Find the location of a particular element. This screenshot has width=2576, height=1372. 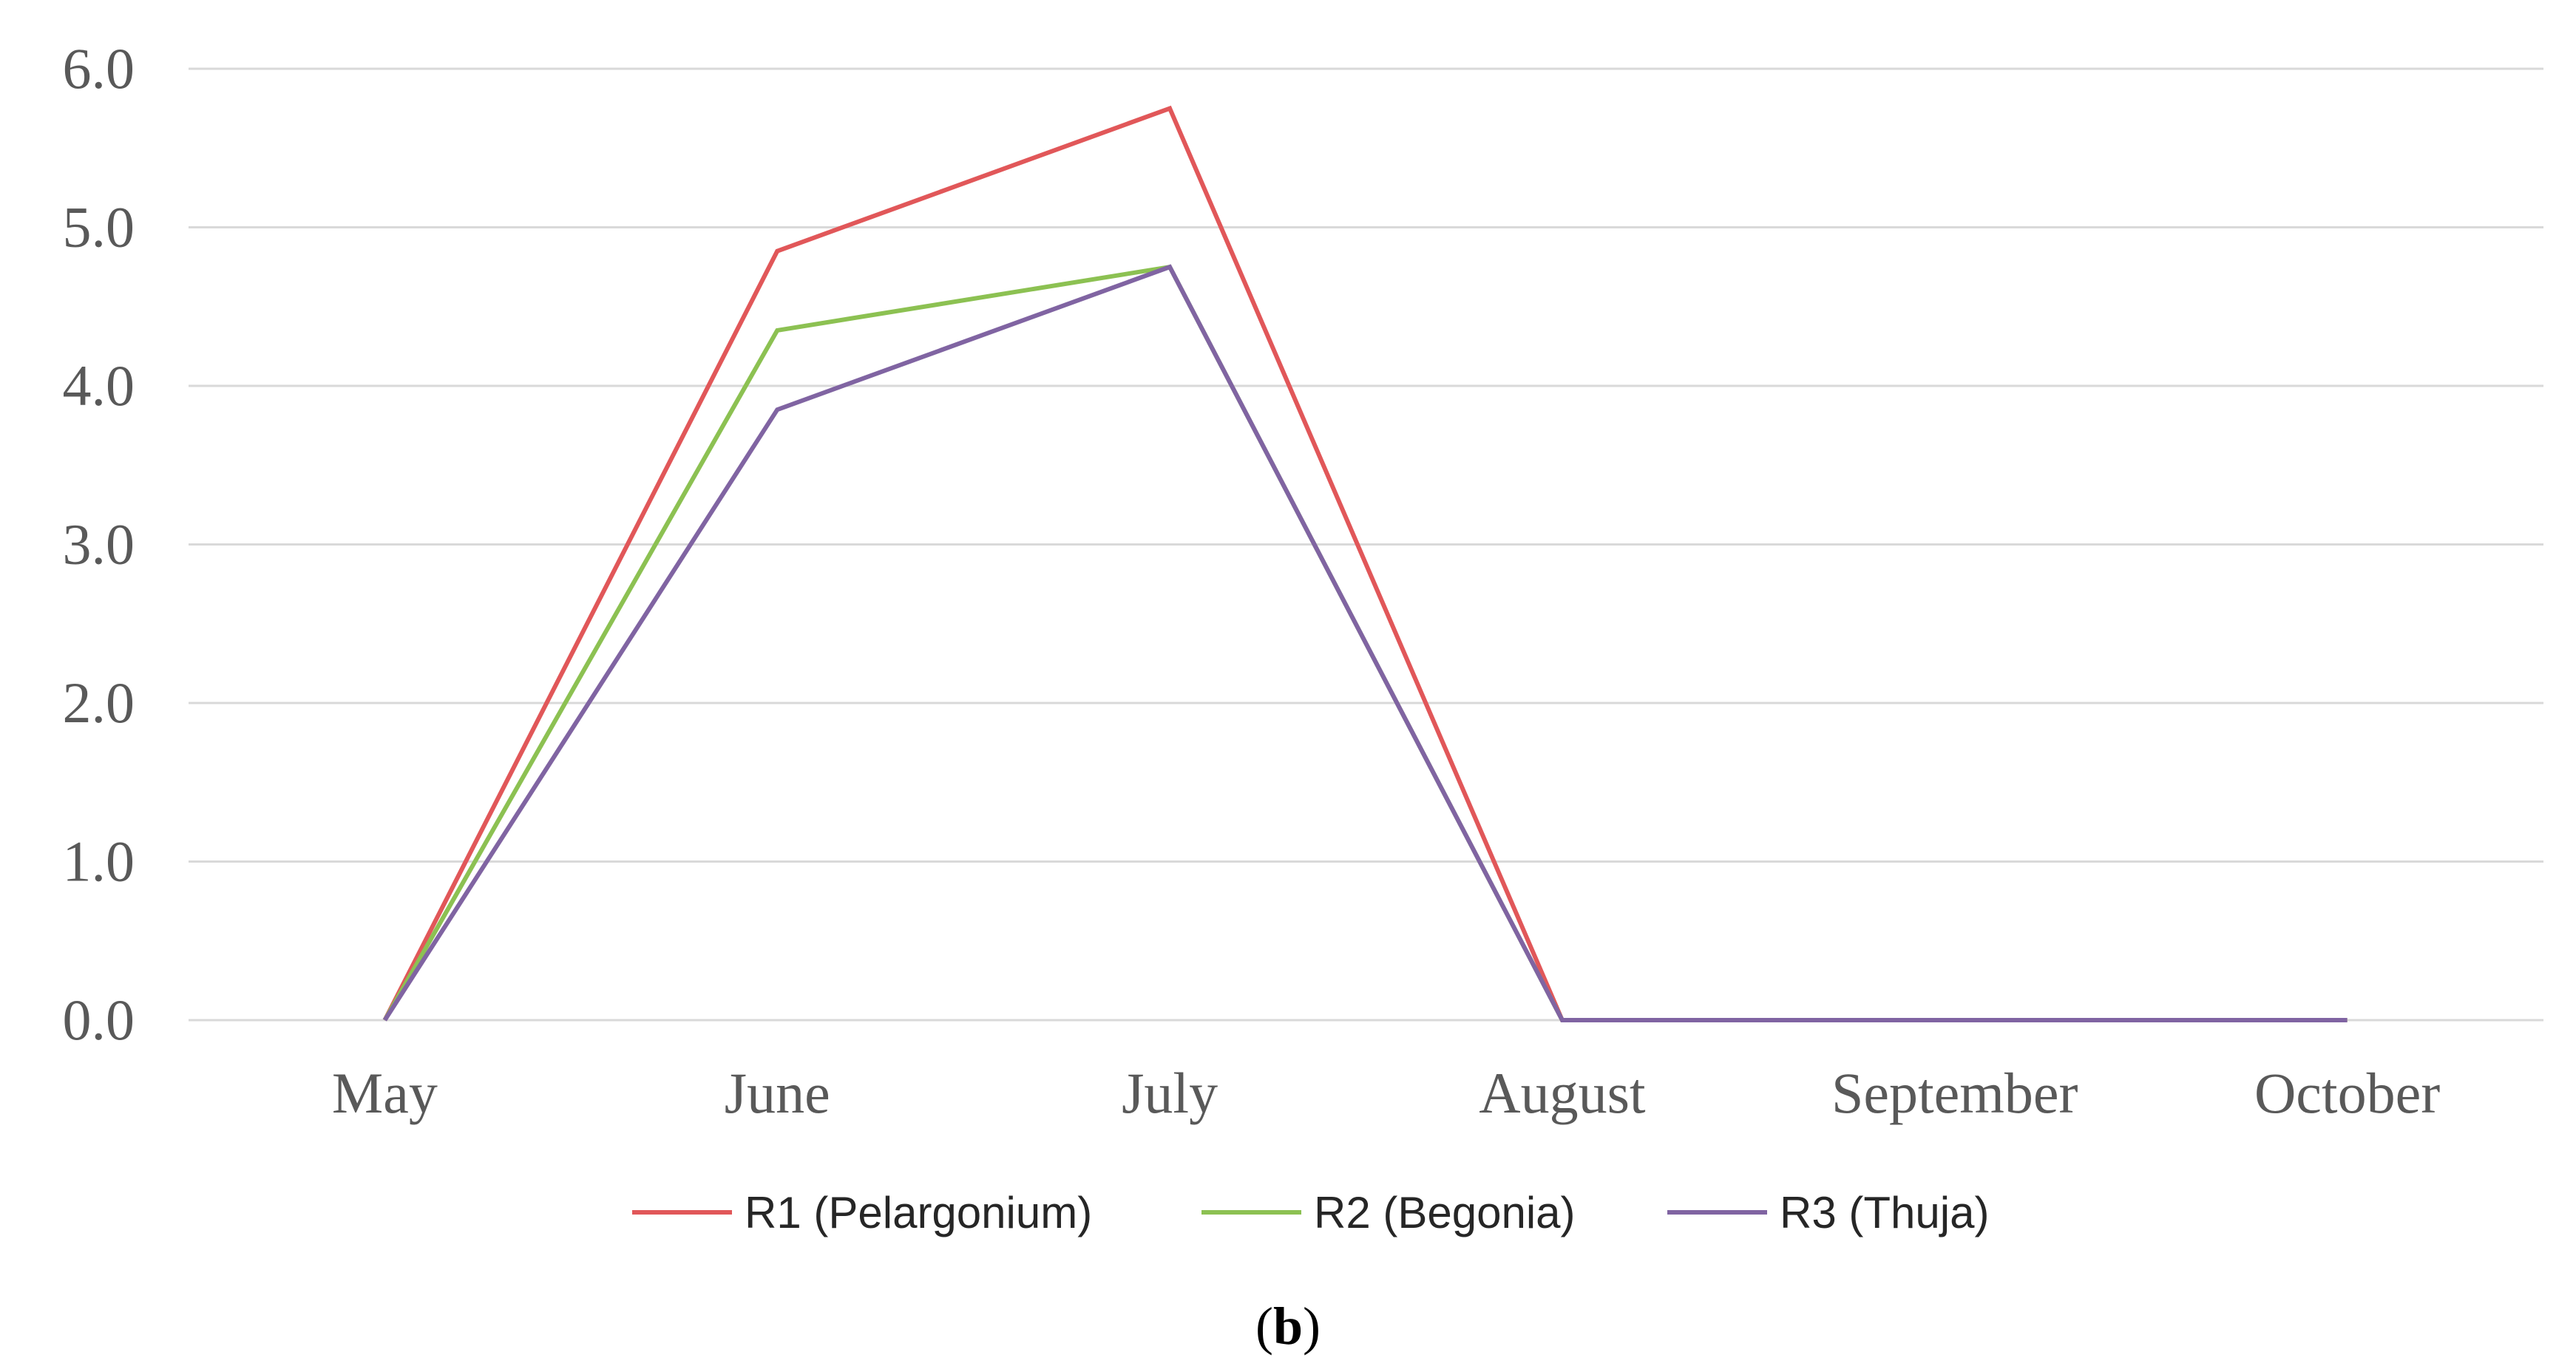

legend-label: R1 (Pelargonium) is located at coordinates (918, 1212).